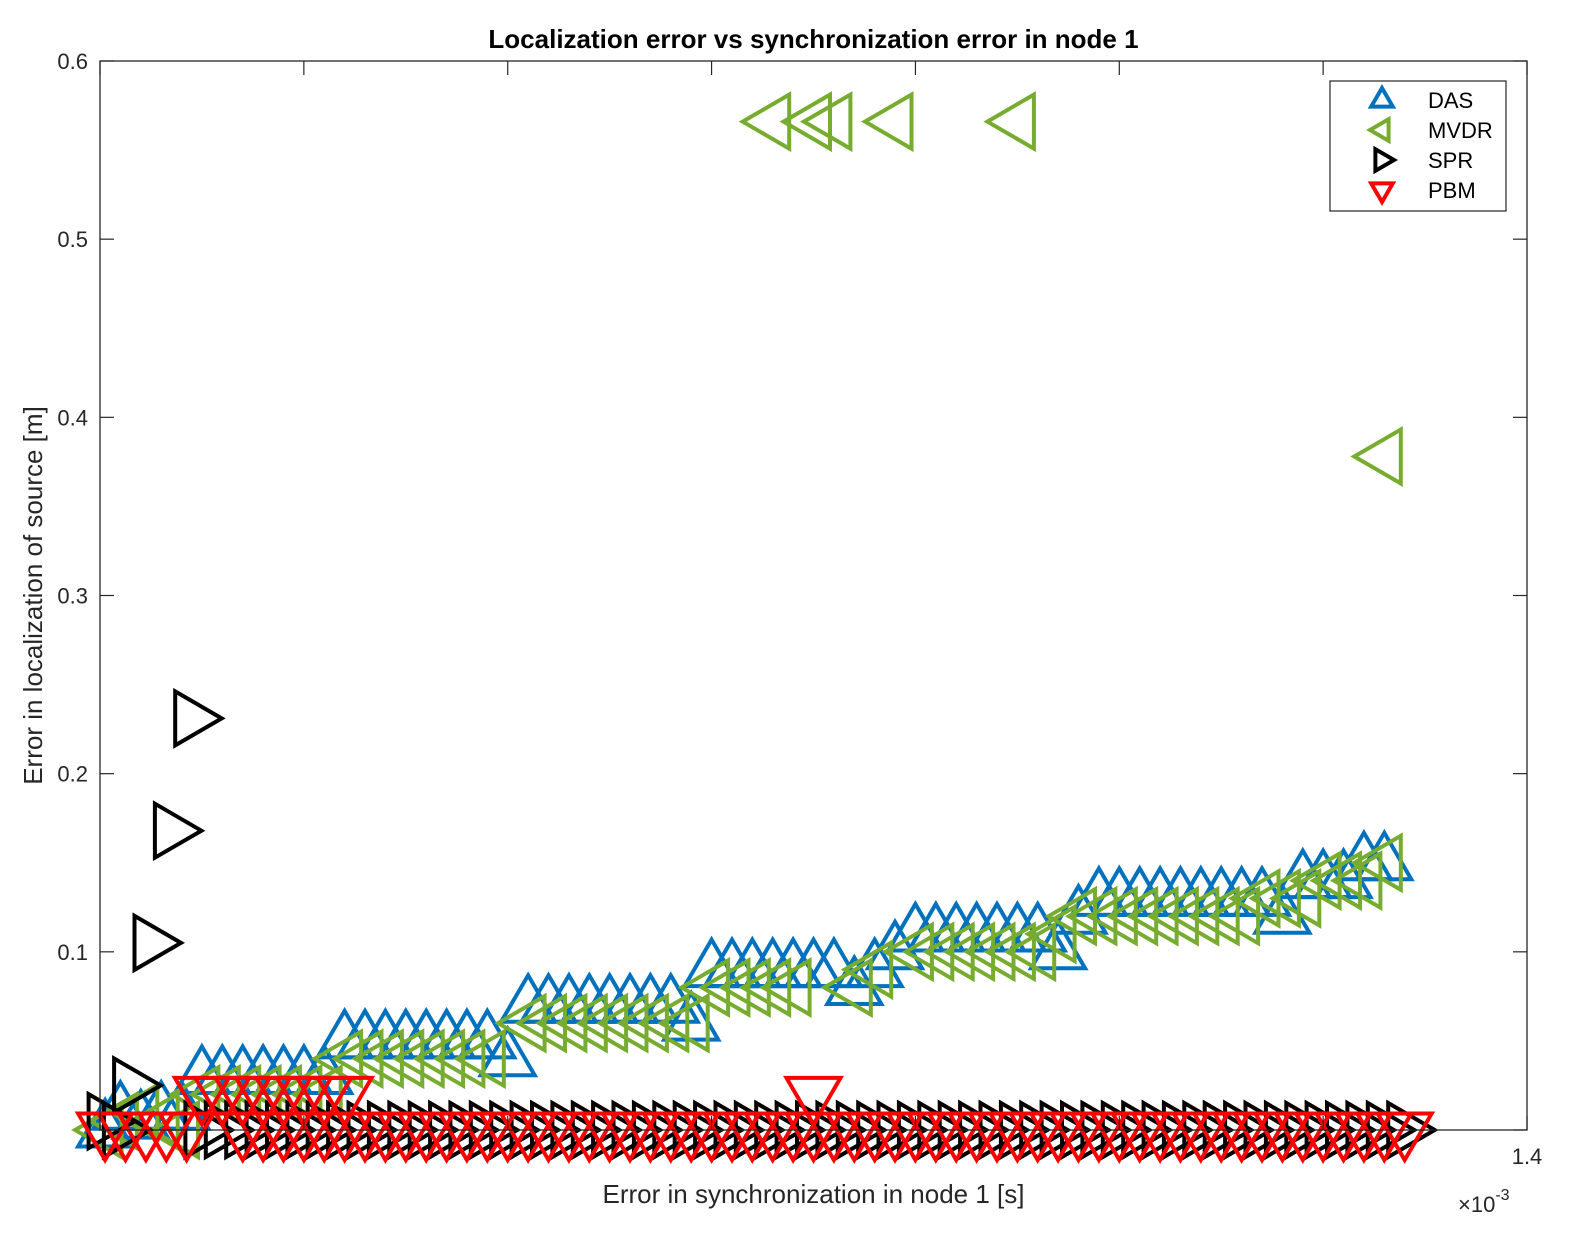 The width and height of the screenshot is (1593, 1251). I want to click on x-axis-multiplier: ×10⁻³, so click(1484, 1202).